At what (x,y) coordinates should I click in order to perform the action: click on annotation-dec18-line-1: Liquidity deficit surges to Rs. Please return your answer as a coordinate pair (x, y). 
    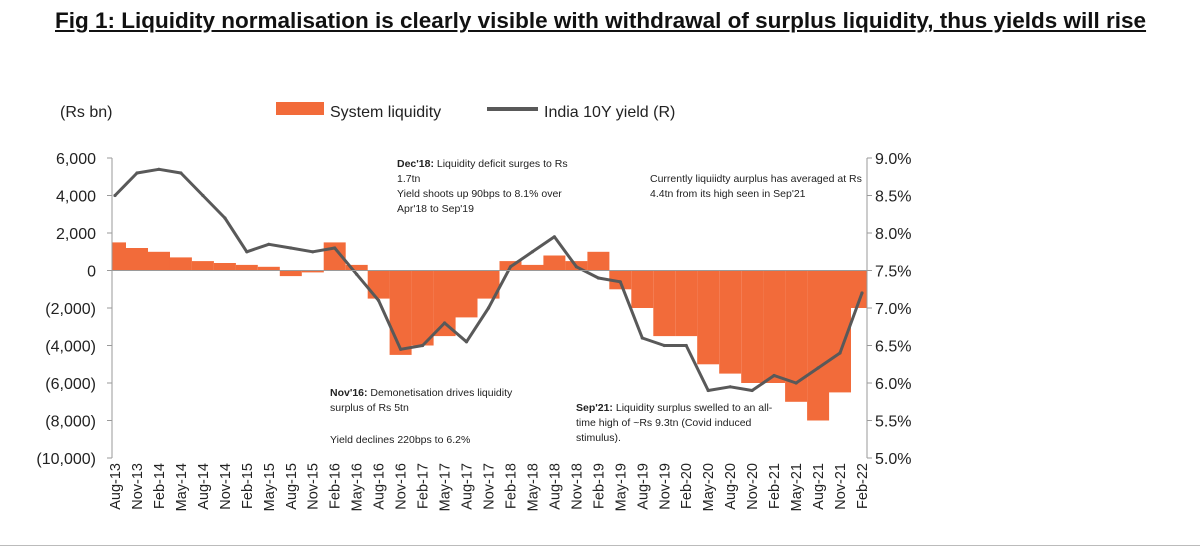
    Looking at the image, I should click on (501, 164).